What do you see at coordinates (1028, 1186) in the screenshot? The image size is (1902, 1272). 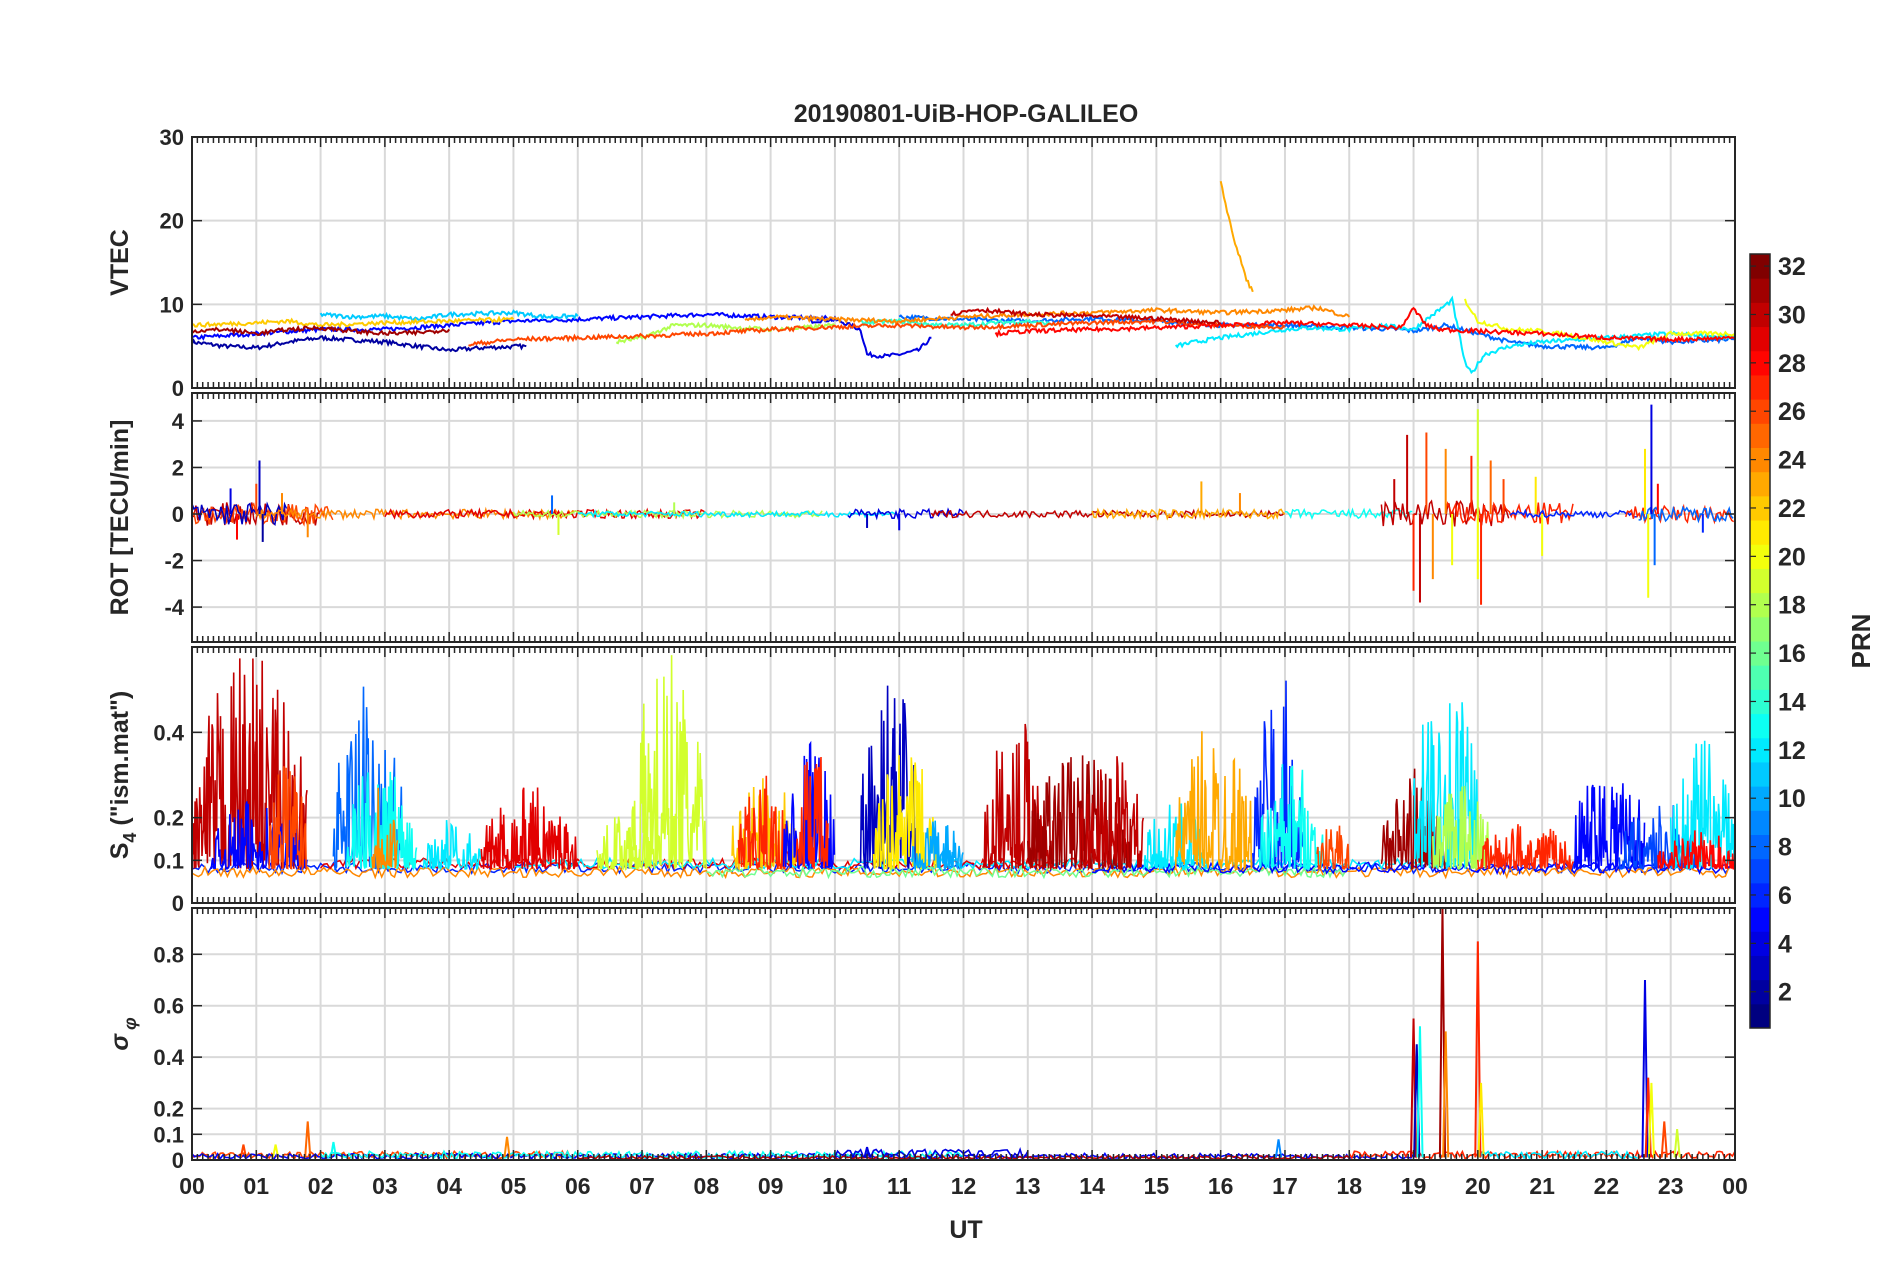 I see `x-tick-label: 13` at bounding box center [1028, 1186].